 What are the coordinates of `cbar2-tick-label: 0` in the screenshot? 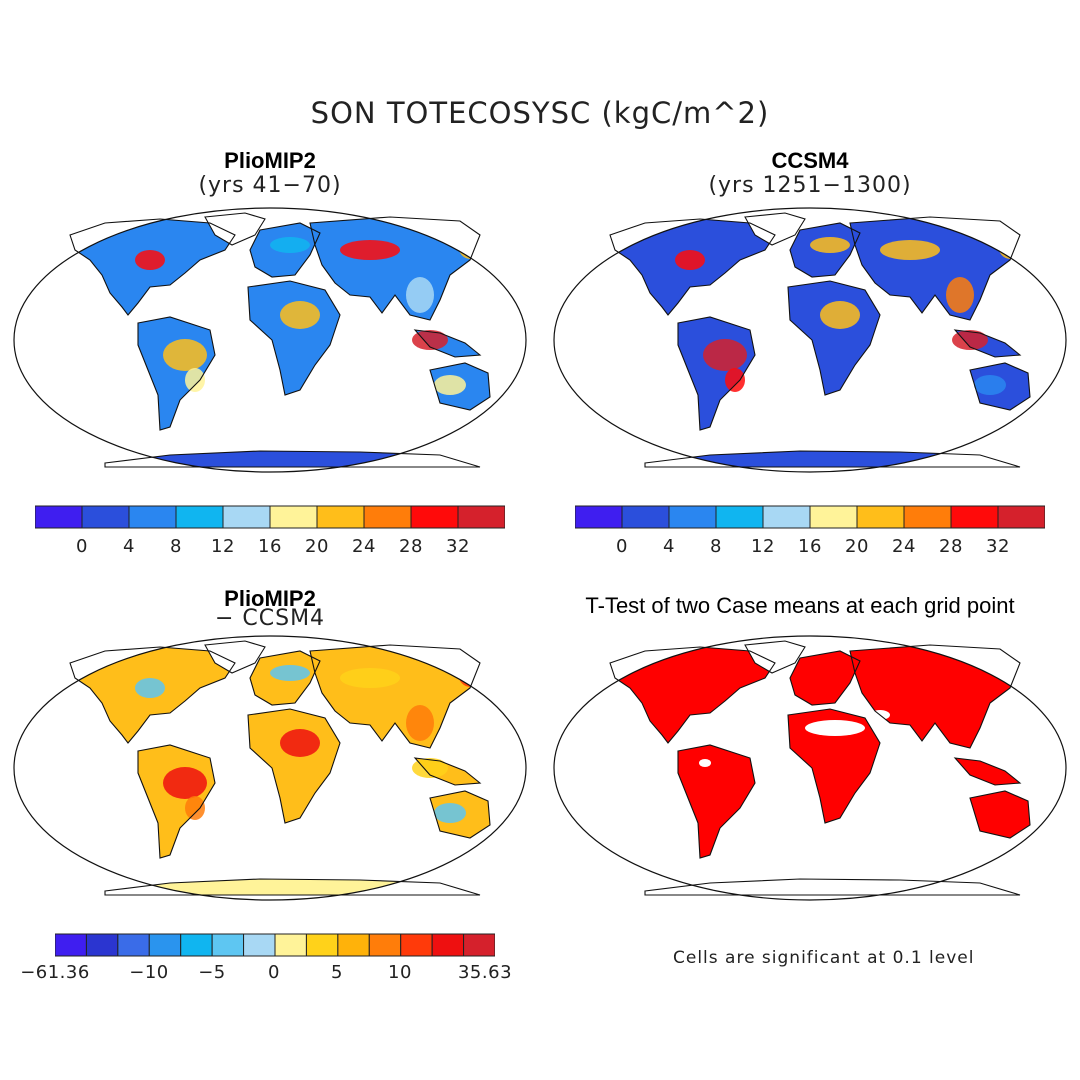 It's located at (274, 972).